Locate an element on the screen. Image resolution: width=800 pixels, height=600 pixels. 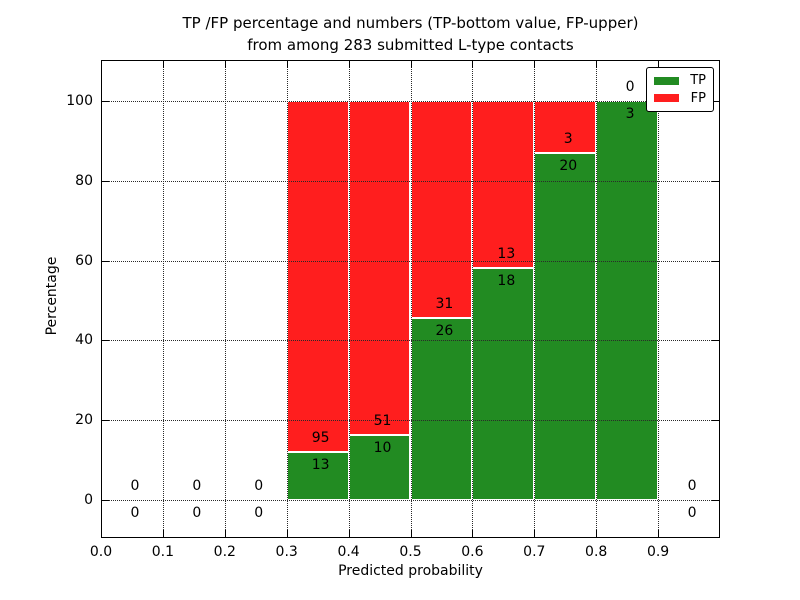
fp-count-label: 13 is located at coordinates (506, 254).